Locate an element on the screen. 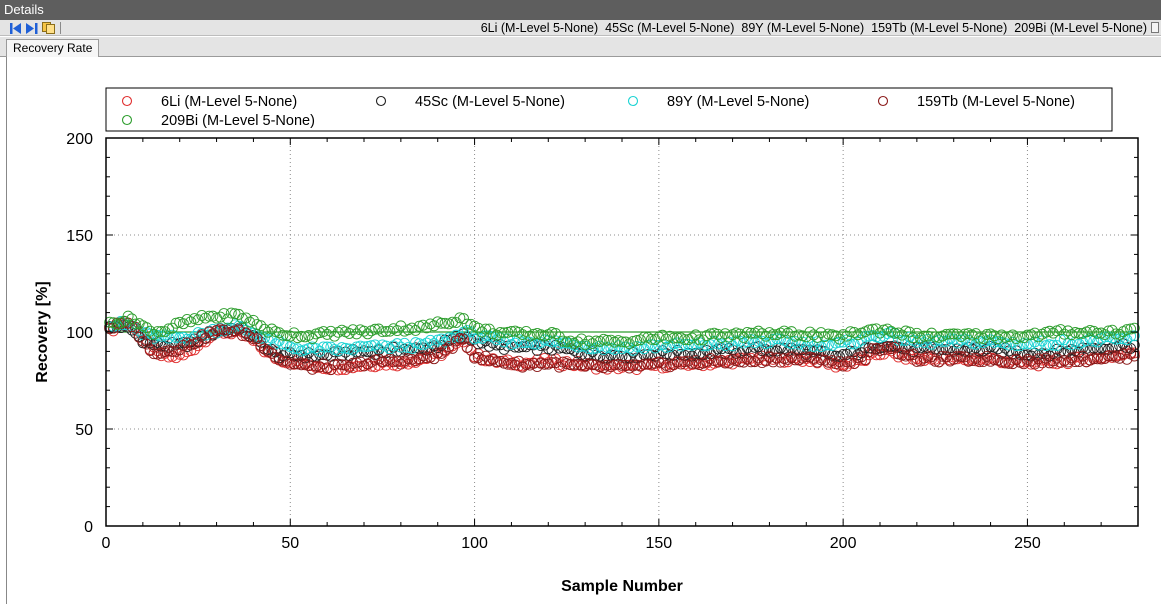 Image resolution: width=1161 pixels, height=604 pixels. legend-label: 45Sc (M-Level 5-None) is located at coordinates (490, 102).